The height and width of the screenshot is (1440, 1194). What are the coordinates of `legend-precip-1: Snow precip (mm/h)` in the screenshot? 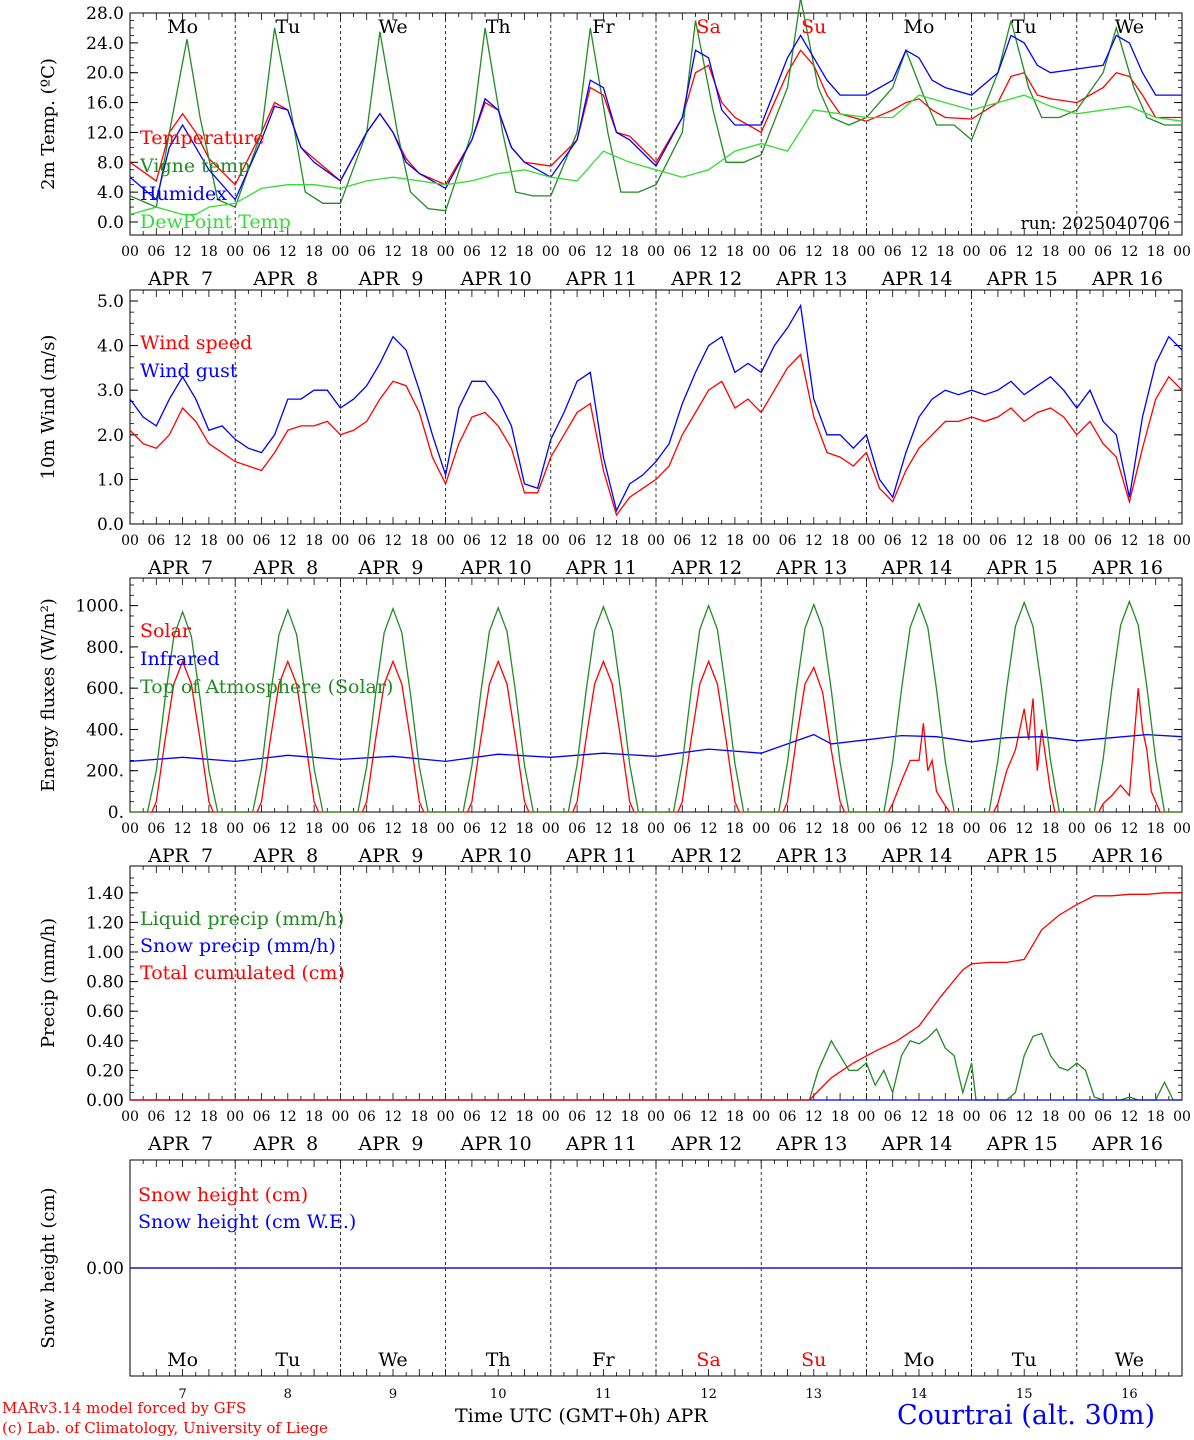 It's located at (238, 946).